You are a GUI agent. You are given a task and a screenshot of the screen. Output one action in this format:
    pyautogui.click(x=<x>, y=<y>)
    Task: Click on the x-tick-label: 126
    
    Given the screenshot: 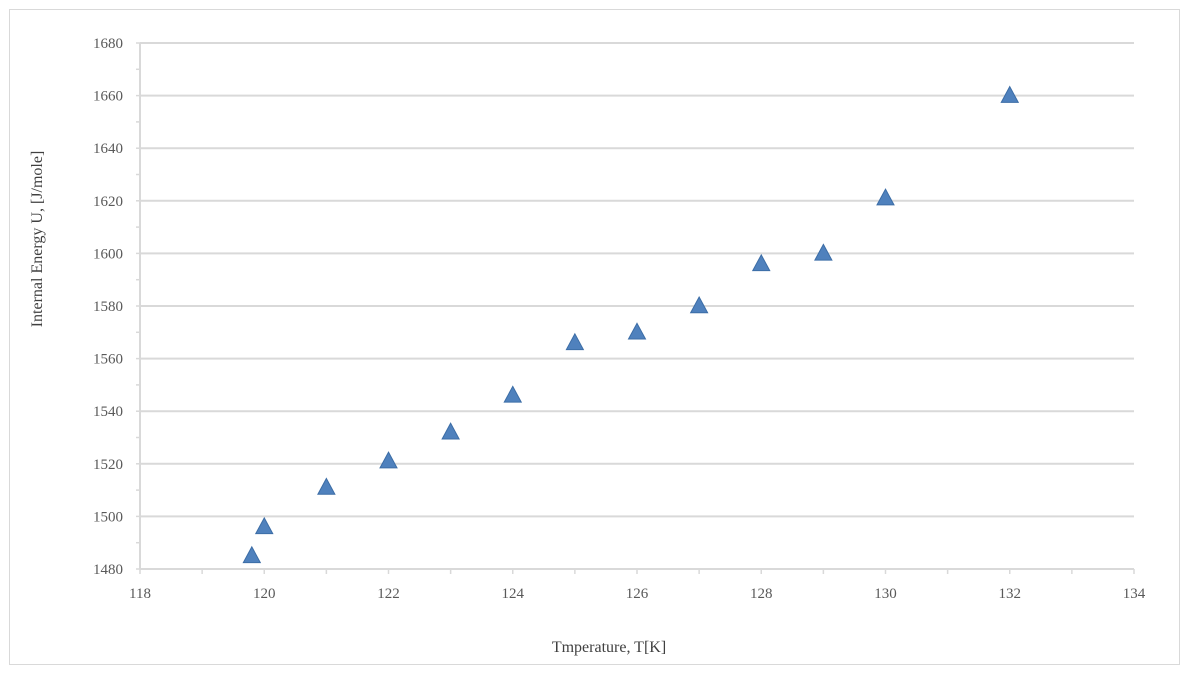 What is the action you would take?
    pyautogui.click(x=637, y=594)
    